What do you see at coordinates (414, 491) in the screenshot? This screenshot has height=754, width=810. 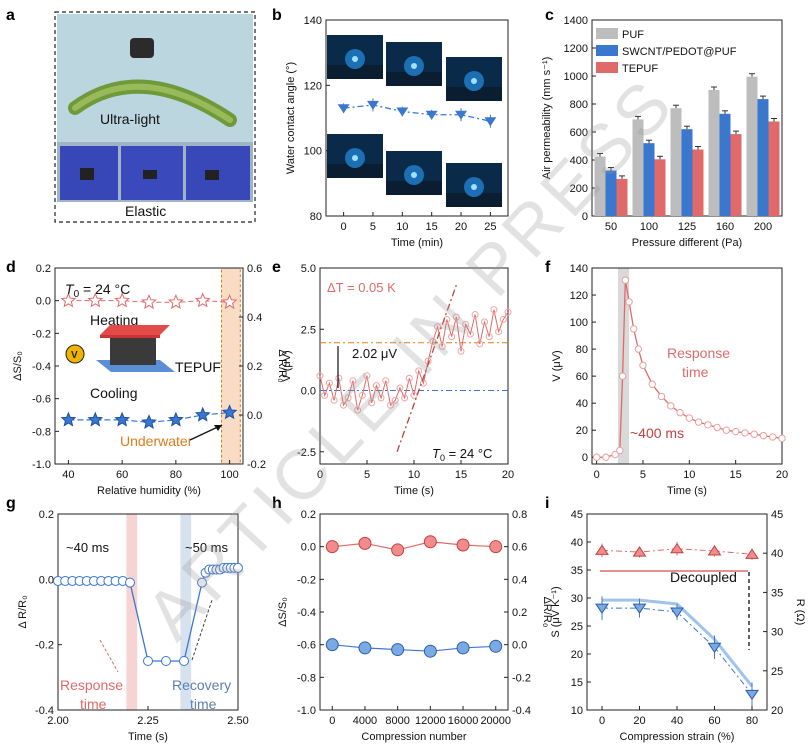 I see `x-axis-label: Time (s)` at bounding box center [414, 491].